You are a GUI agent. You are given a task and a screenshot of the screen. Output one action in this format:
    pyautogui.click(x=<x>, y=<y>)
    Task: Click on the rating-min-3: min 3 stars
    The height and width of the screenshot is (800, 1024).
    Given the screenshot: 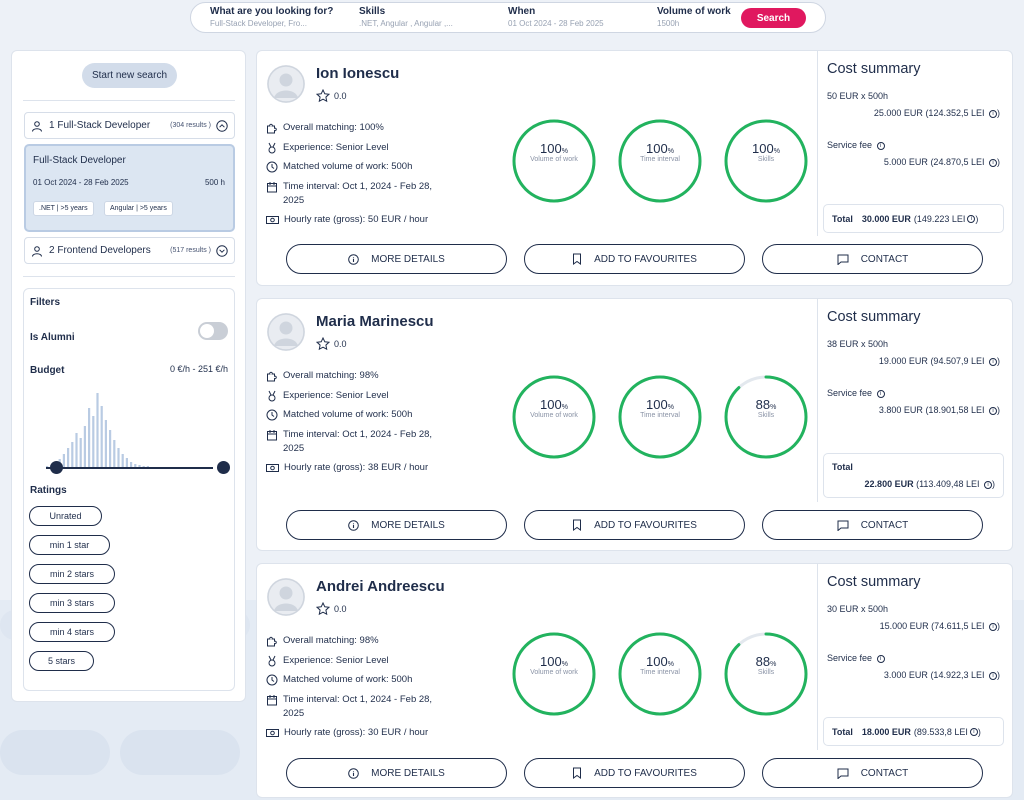 What is the action you would take?
    pyautogui.click(x=72, y=603)
    